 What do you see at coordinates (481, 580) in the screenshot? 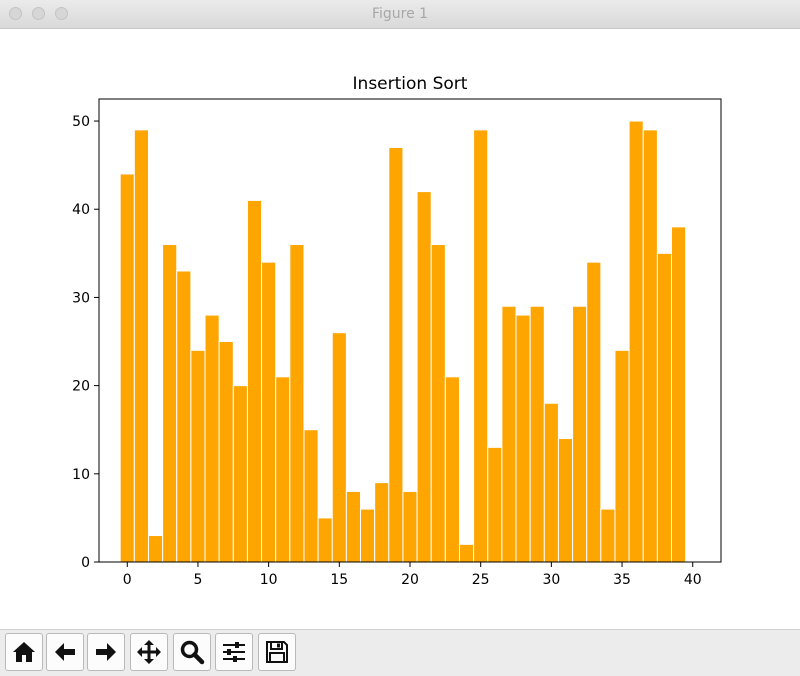
I see `x-tick-label: 25` at bounding box center [481, 580].